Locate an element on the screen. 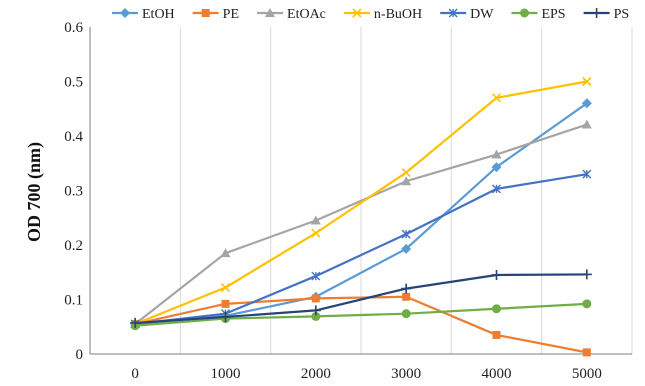  legend-label: DW is located at coordinates (482, 14).